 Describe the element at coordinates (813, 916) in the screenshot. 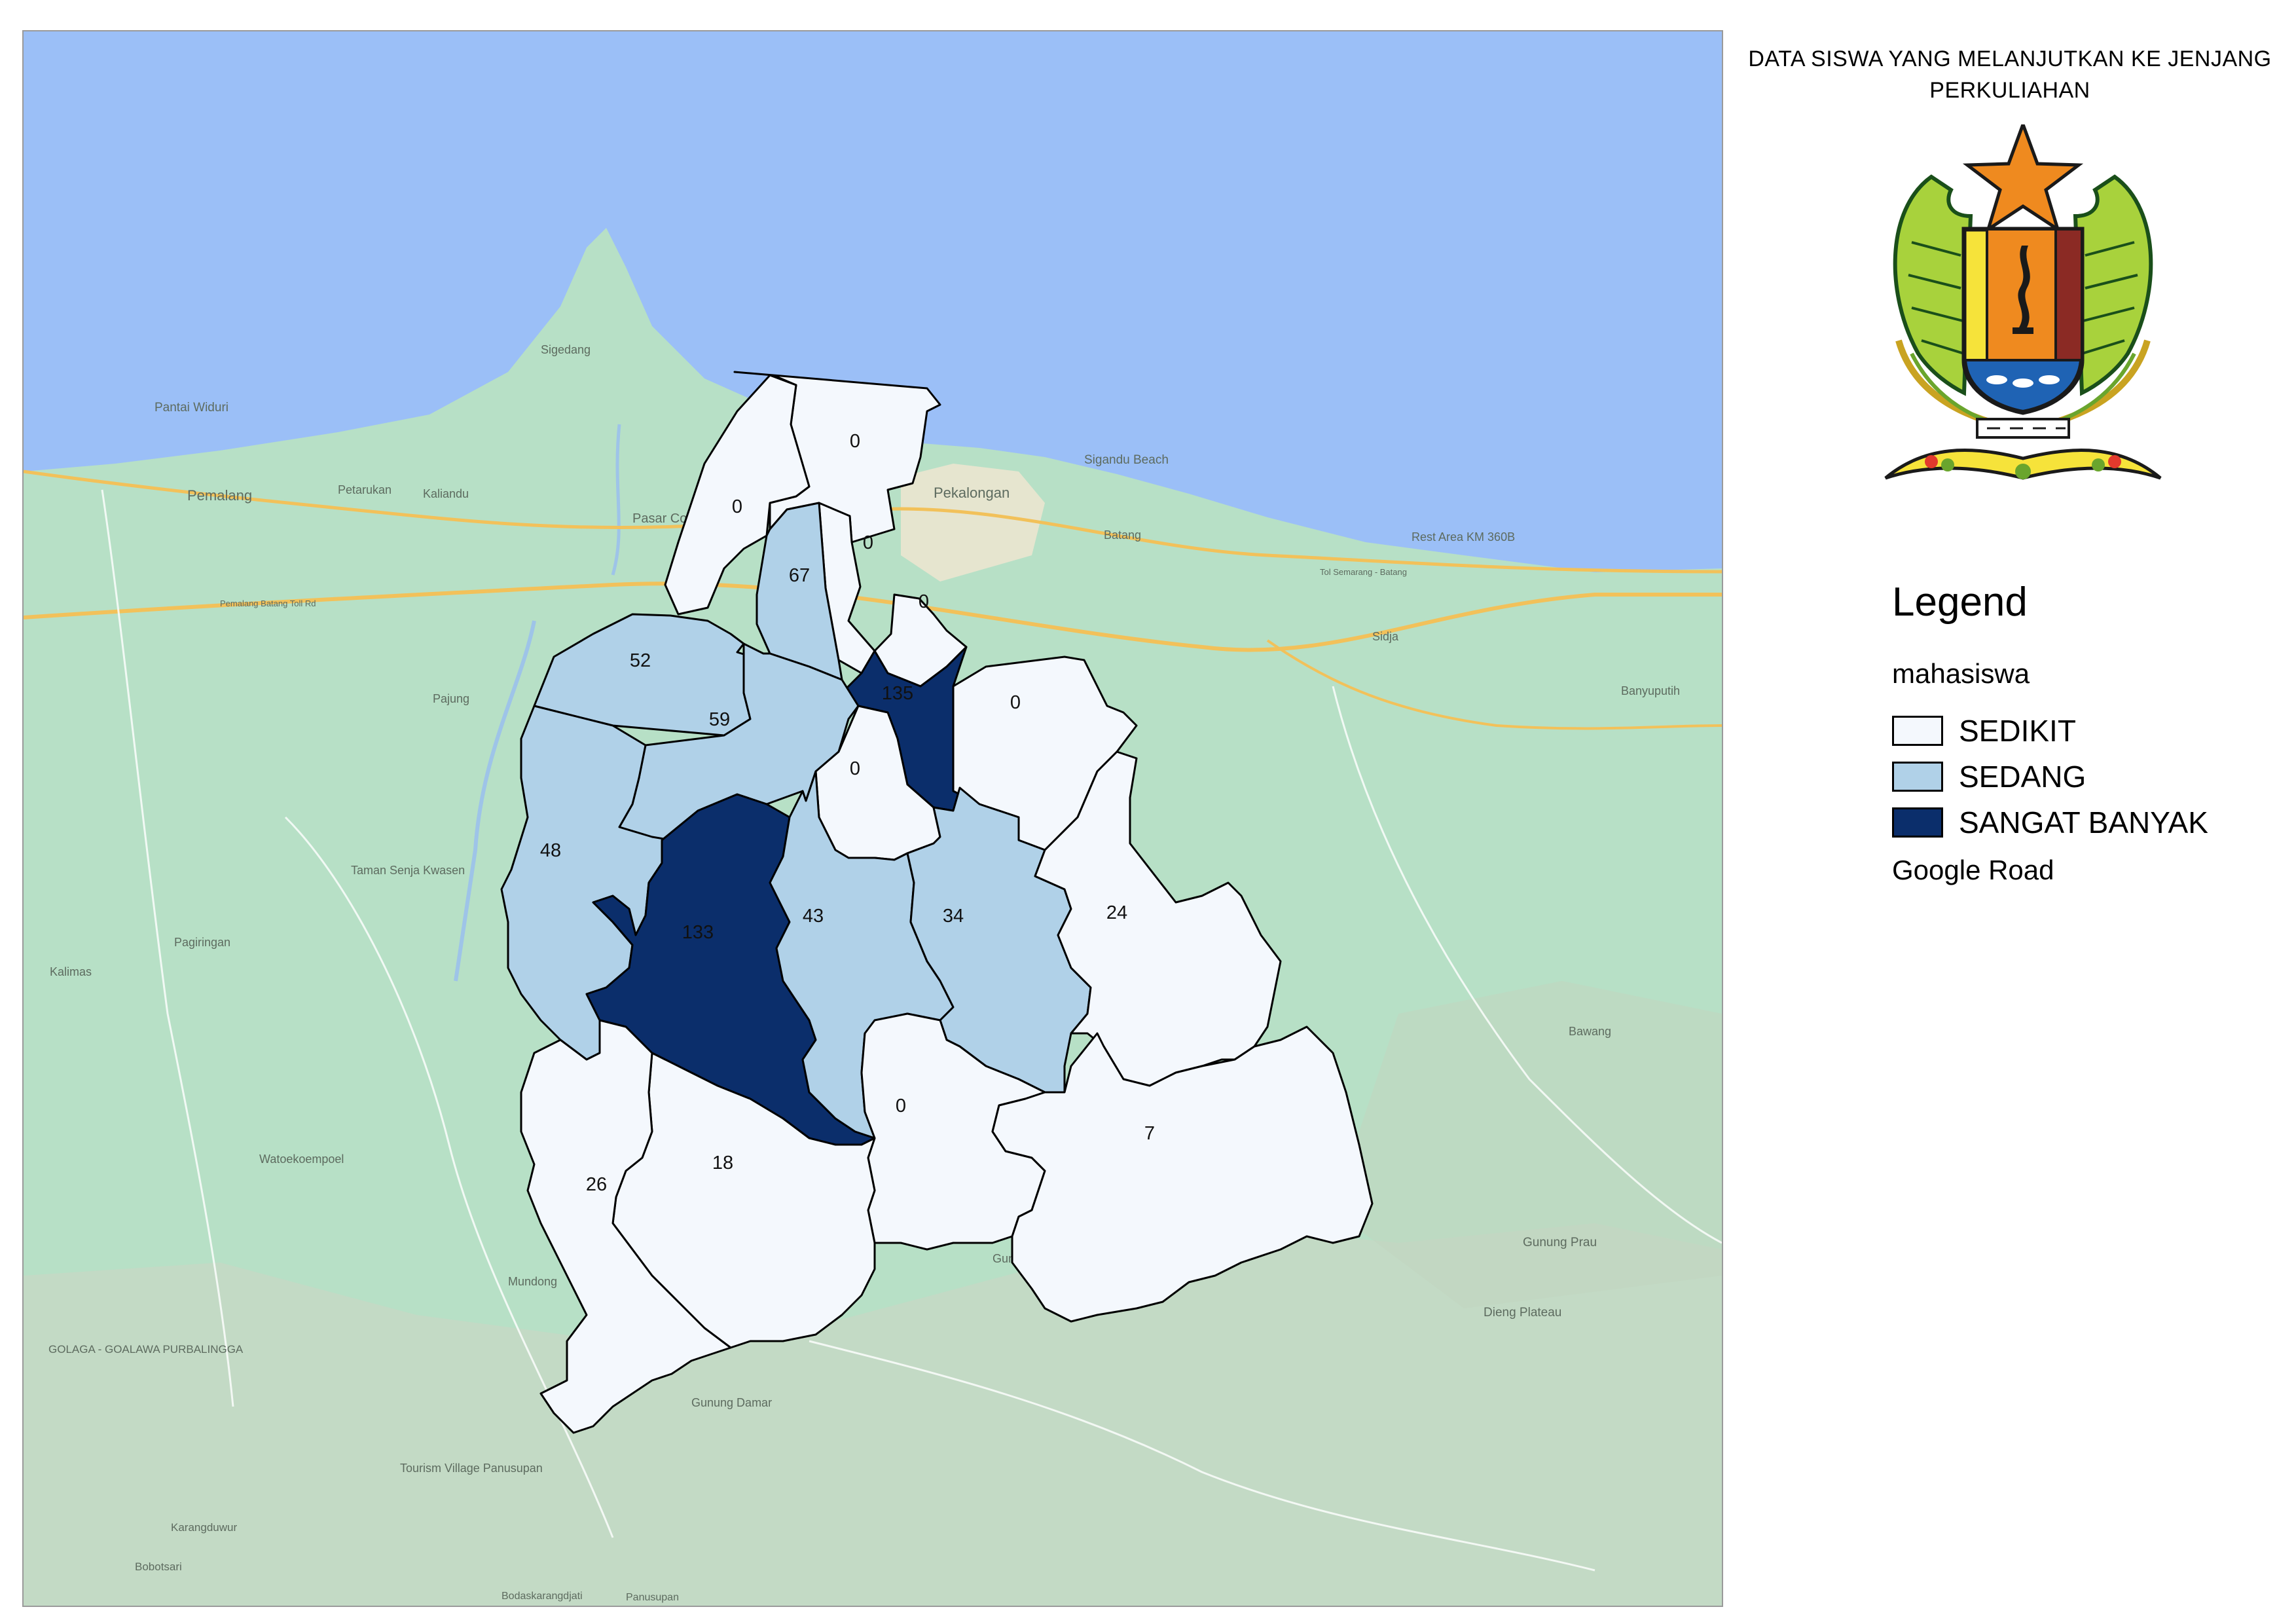

I see `district-value-label: 43` at that location.